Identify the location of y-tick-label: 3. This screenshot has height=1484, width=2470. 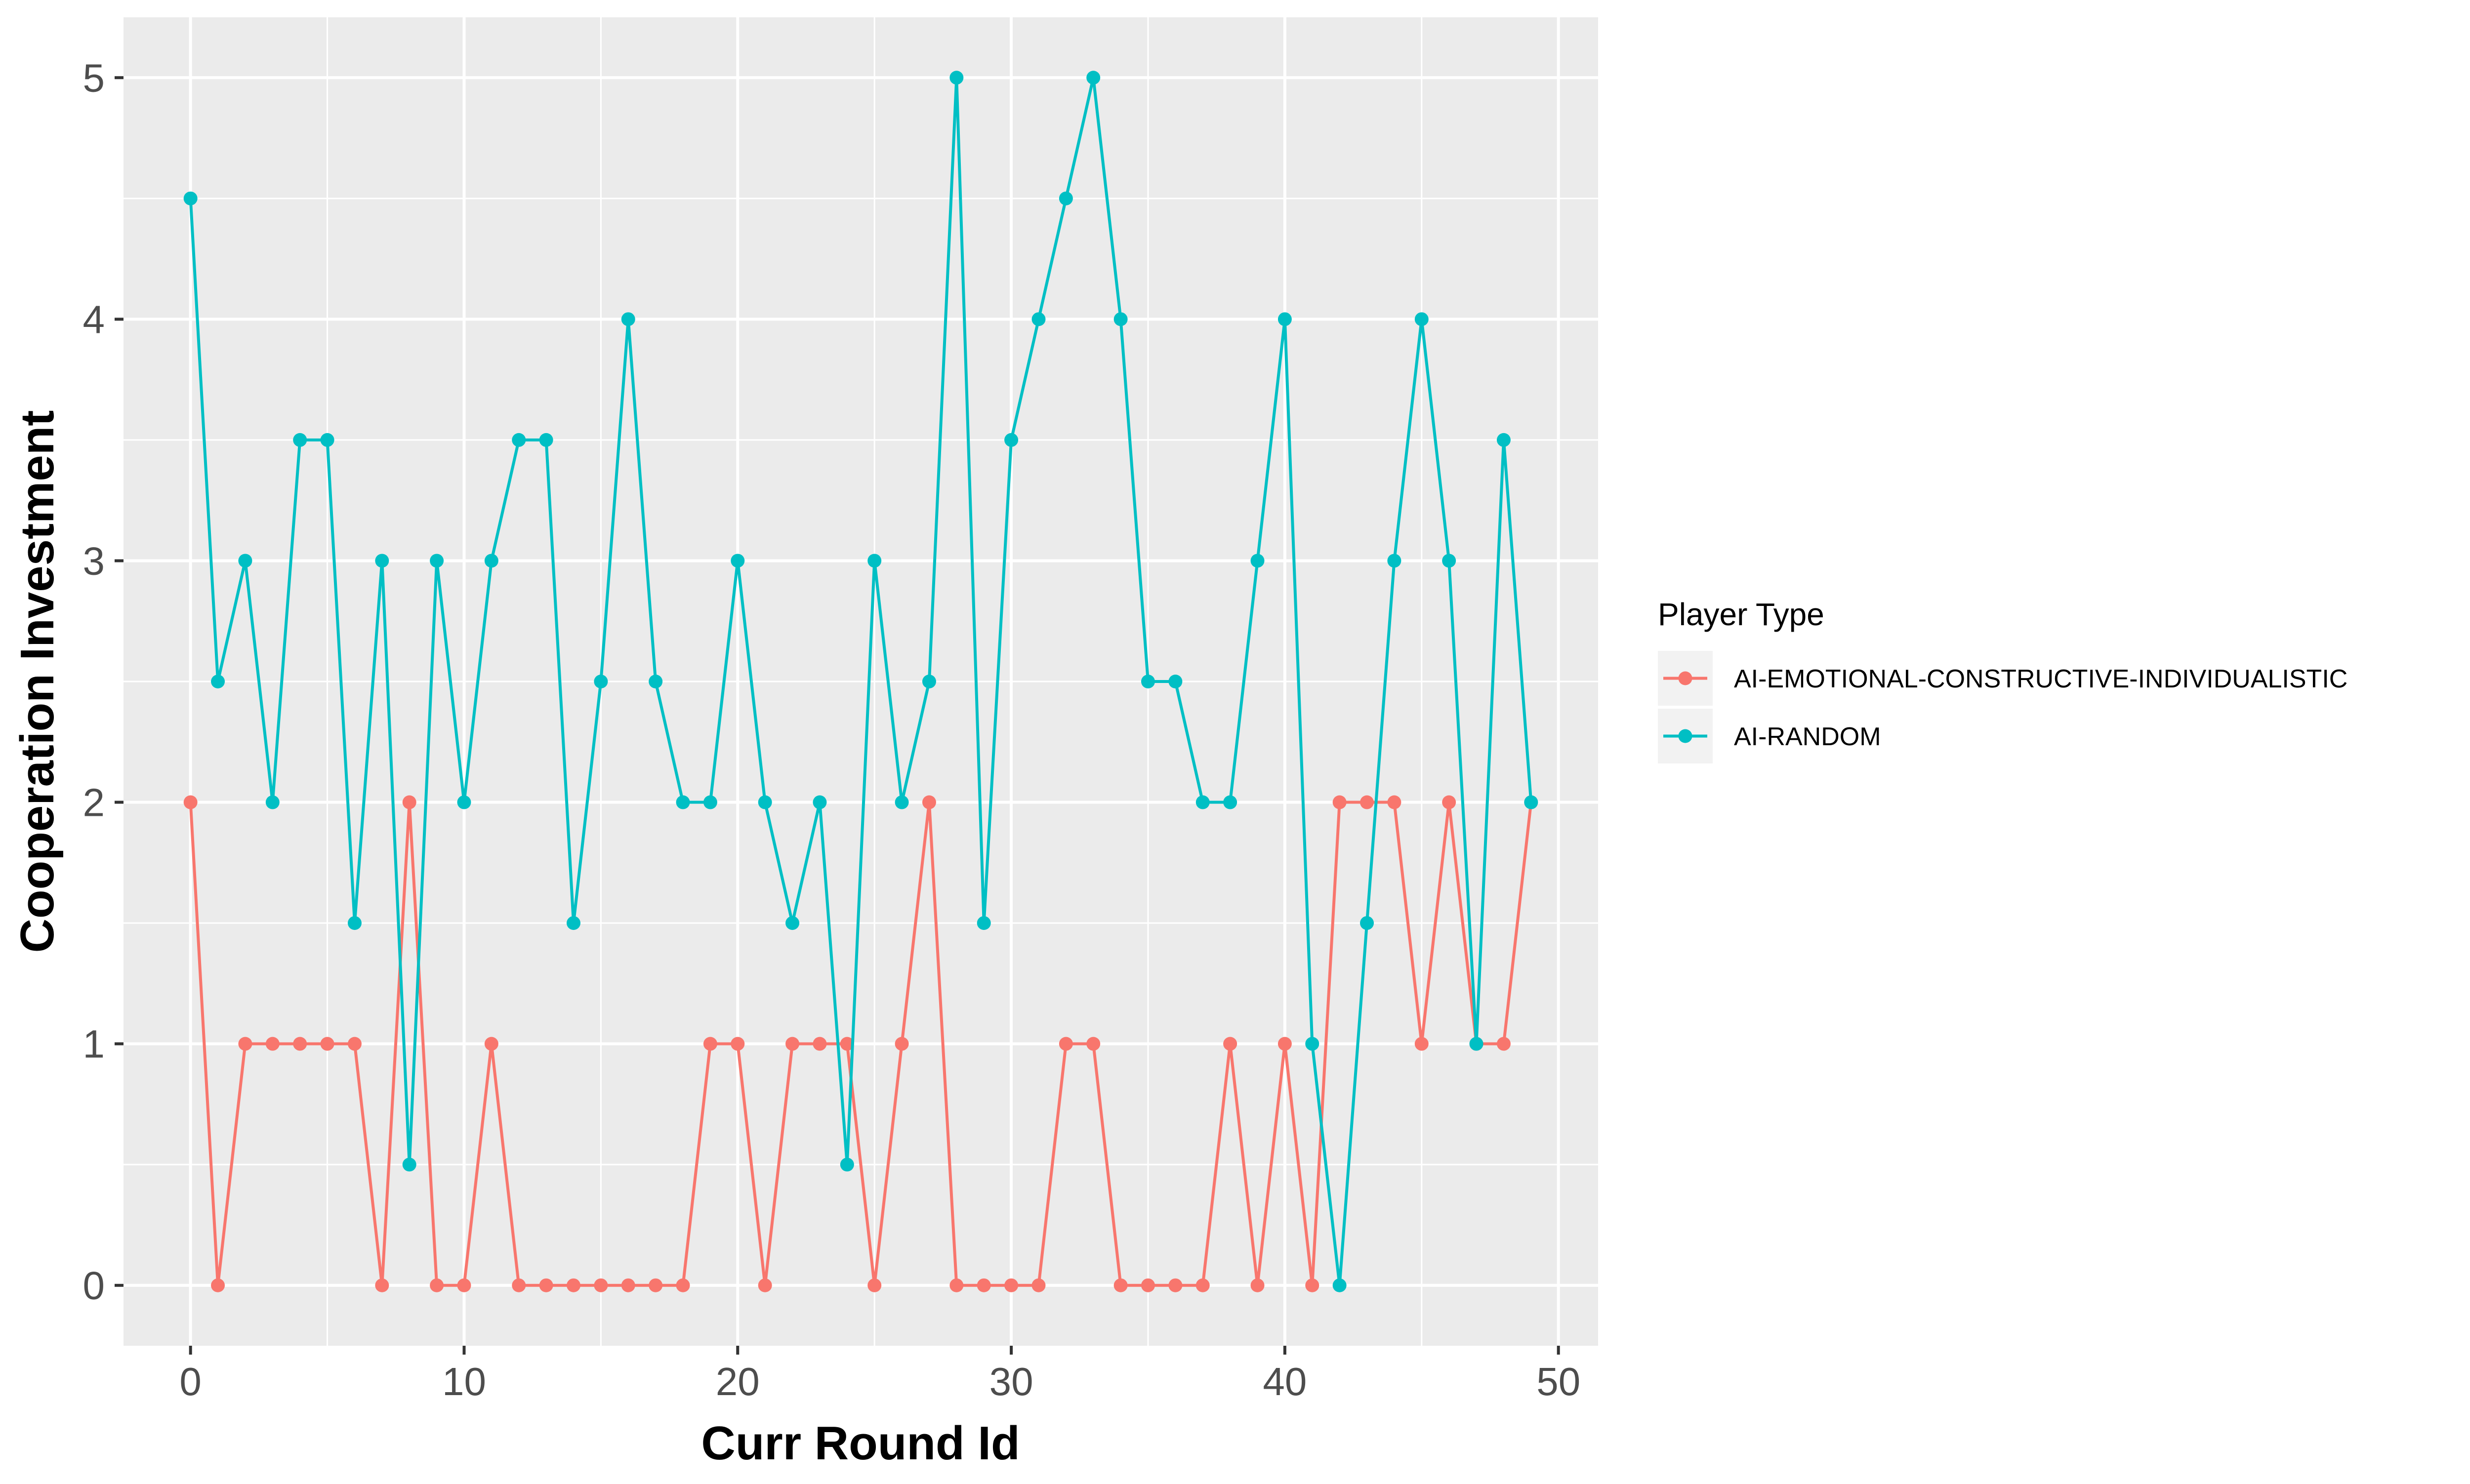
(94, 561).